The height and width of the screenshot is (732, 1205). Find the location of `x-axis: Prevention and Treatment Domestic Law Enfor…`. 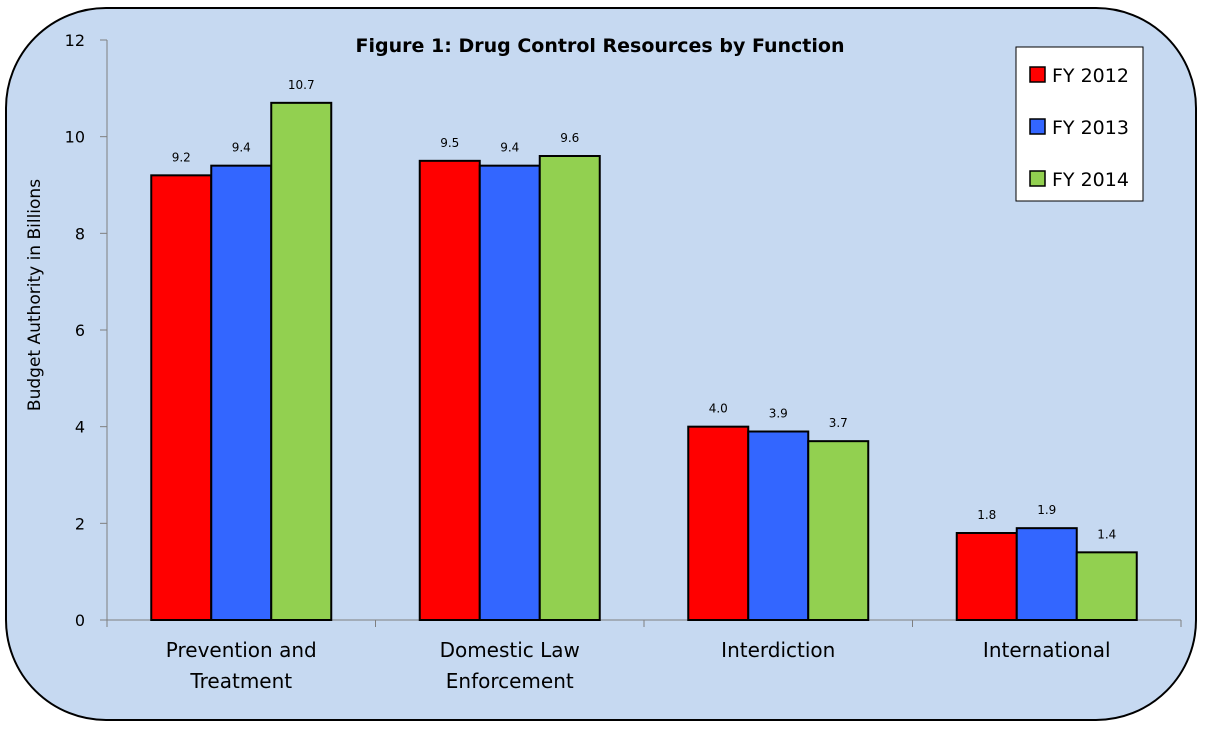

x-axis: Prevention and Treatment Domestic Law Enfor… is located at coordinates (644, 656).